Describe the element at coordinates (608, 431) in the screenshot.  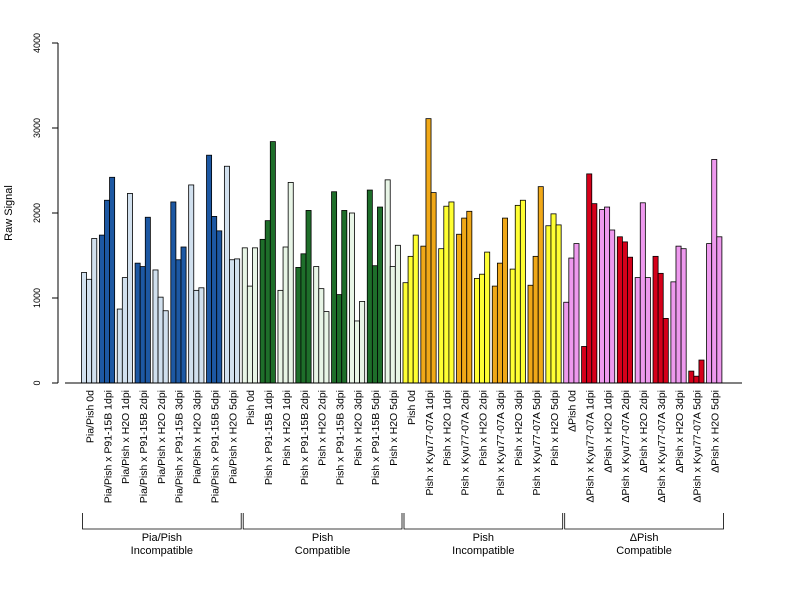
I see `x-tick-label: ΔPish x H2O 1dpi` at that location.